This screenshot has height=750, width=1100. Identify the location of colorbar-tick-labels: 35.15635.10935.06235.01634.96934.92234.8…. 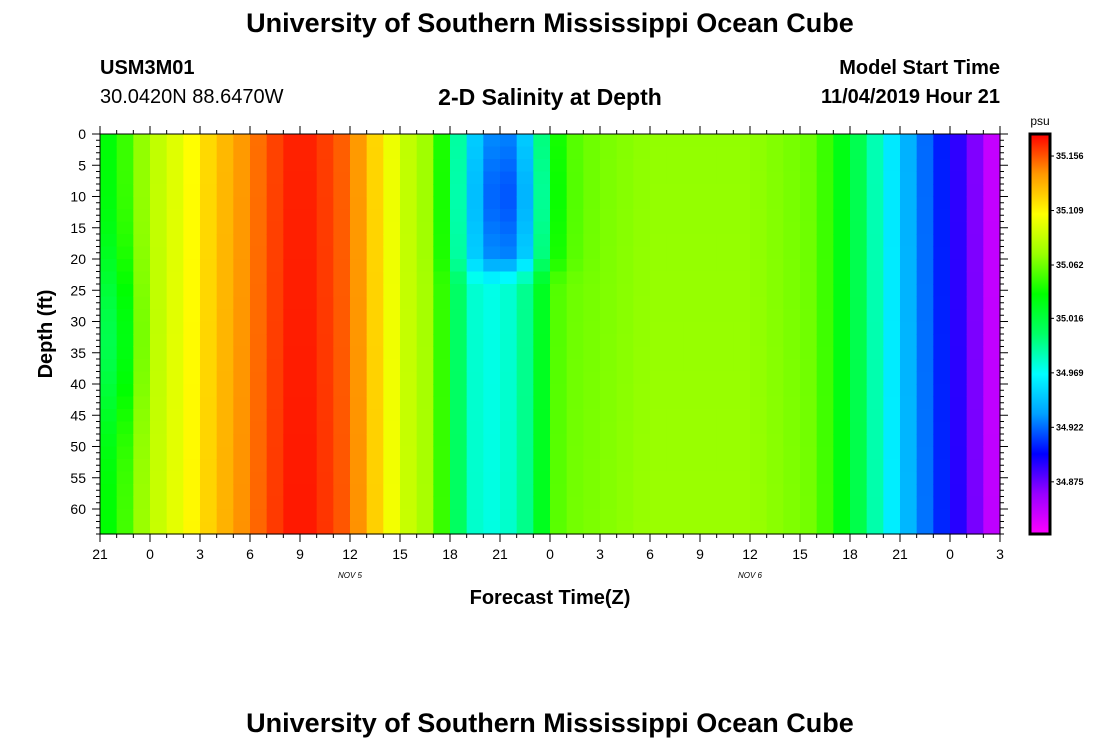
(1067, 319).